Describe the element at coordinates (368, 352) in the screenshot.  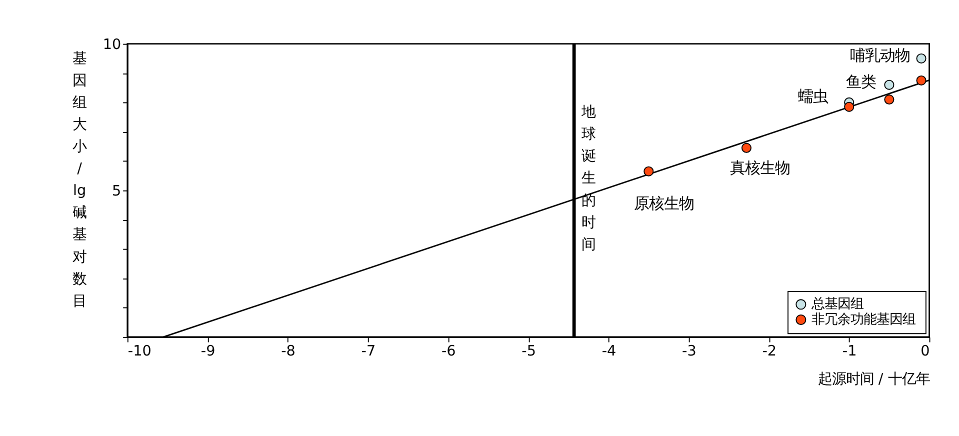
I see `x-tick-label: -7` at that location.